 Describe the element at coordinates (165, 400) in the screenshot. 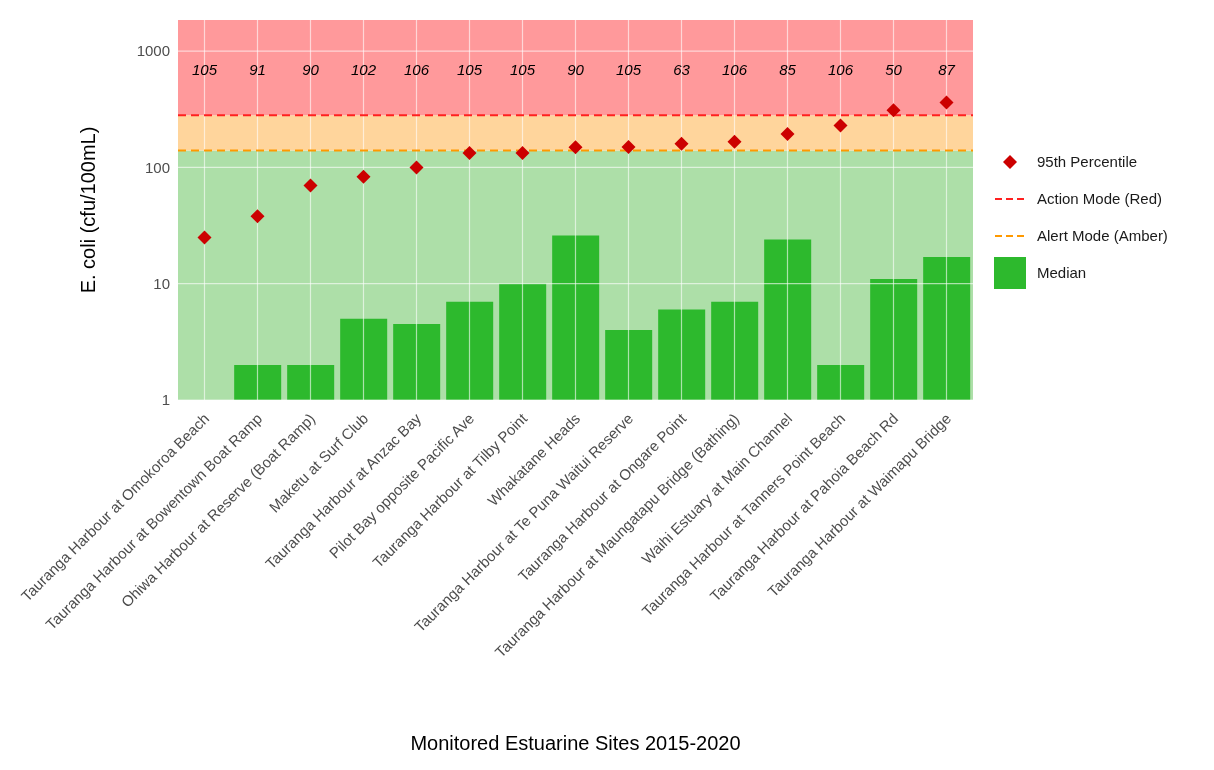

I see `y-tick-label: 1` at that location.